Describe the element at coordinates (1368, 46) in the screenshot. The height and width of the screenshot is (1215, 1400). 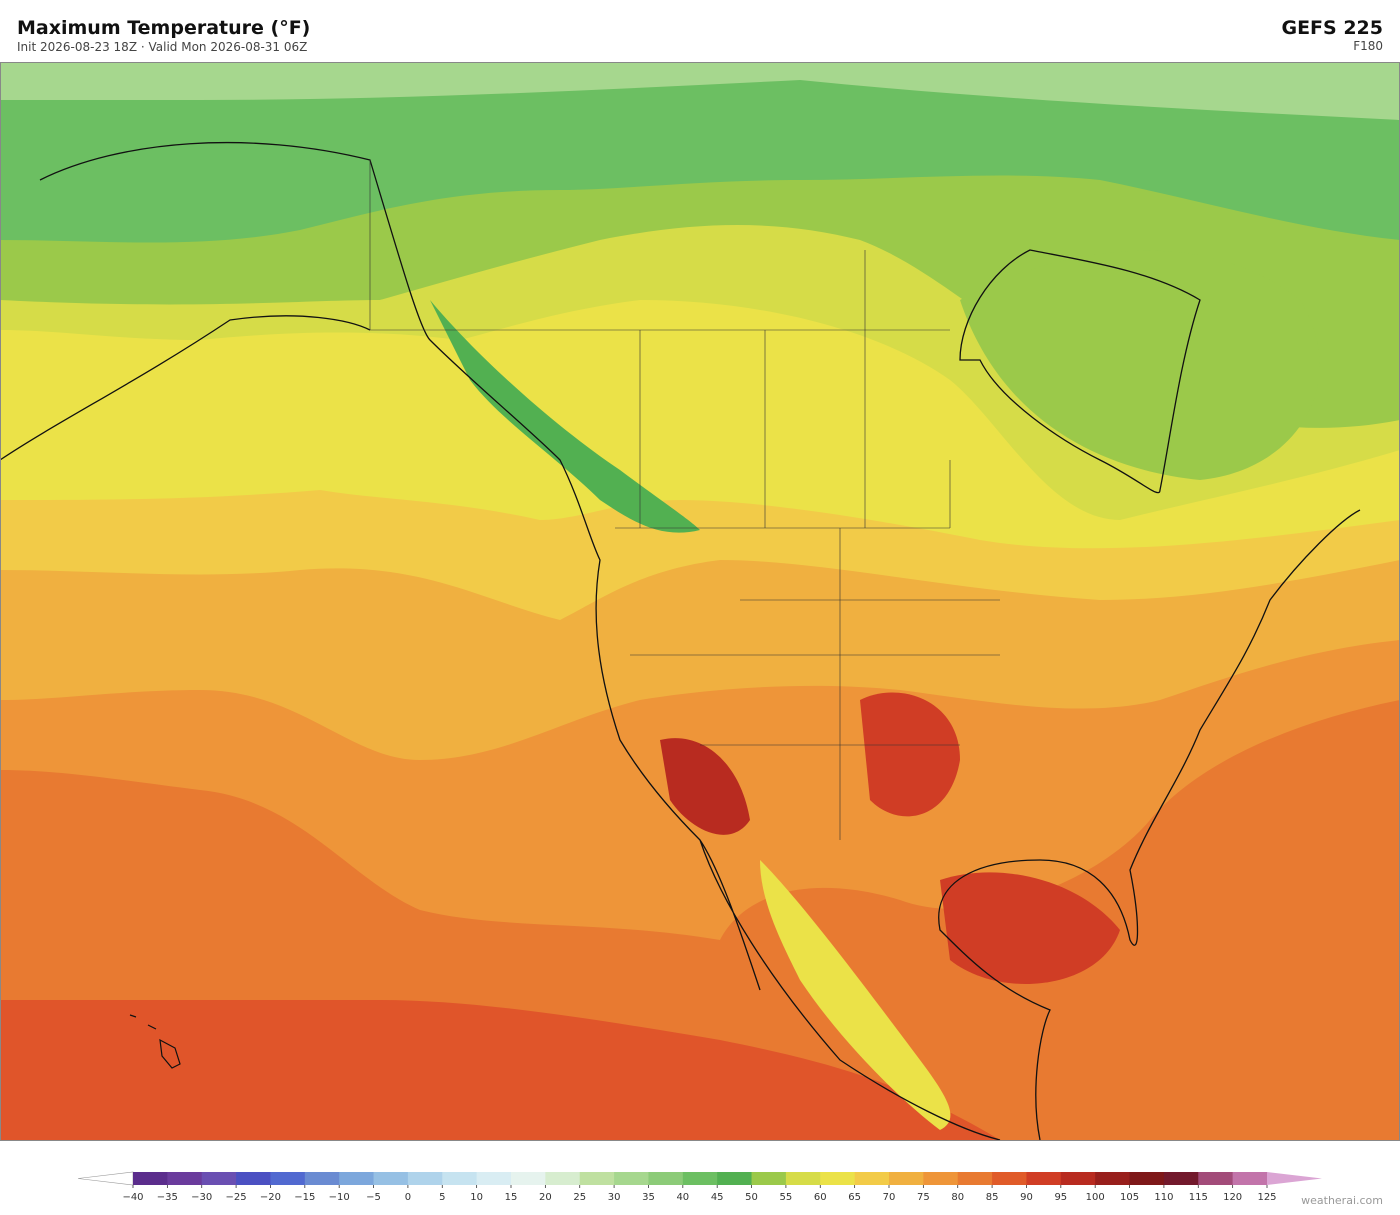
I see `forecast-hour: F180` at that location.